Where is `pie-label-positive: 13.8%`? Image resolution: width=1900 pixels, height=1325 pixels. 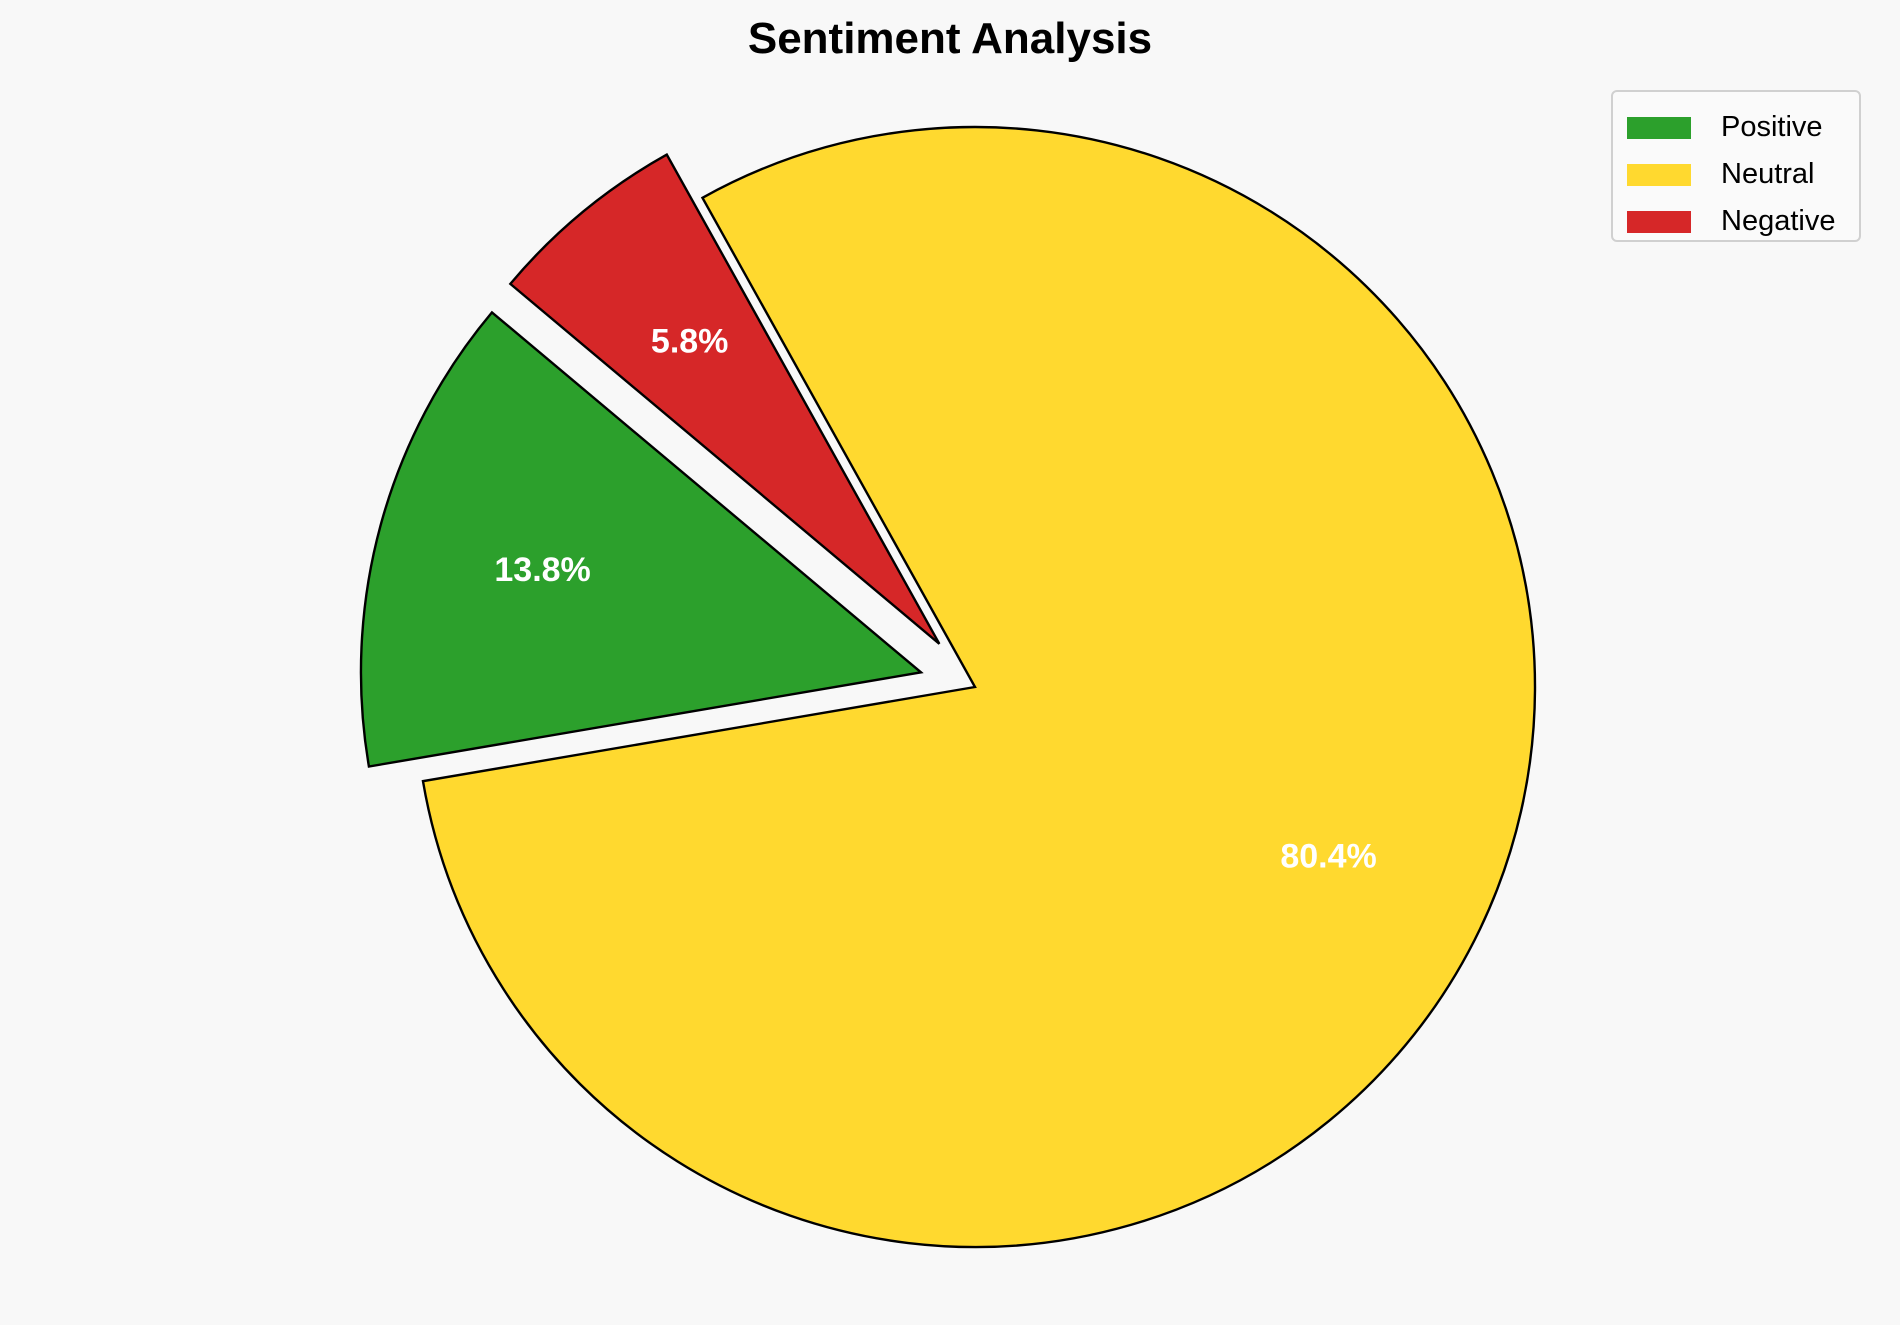 pie-label-positive: 13.8% is located at coordinates (542, 570).